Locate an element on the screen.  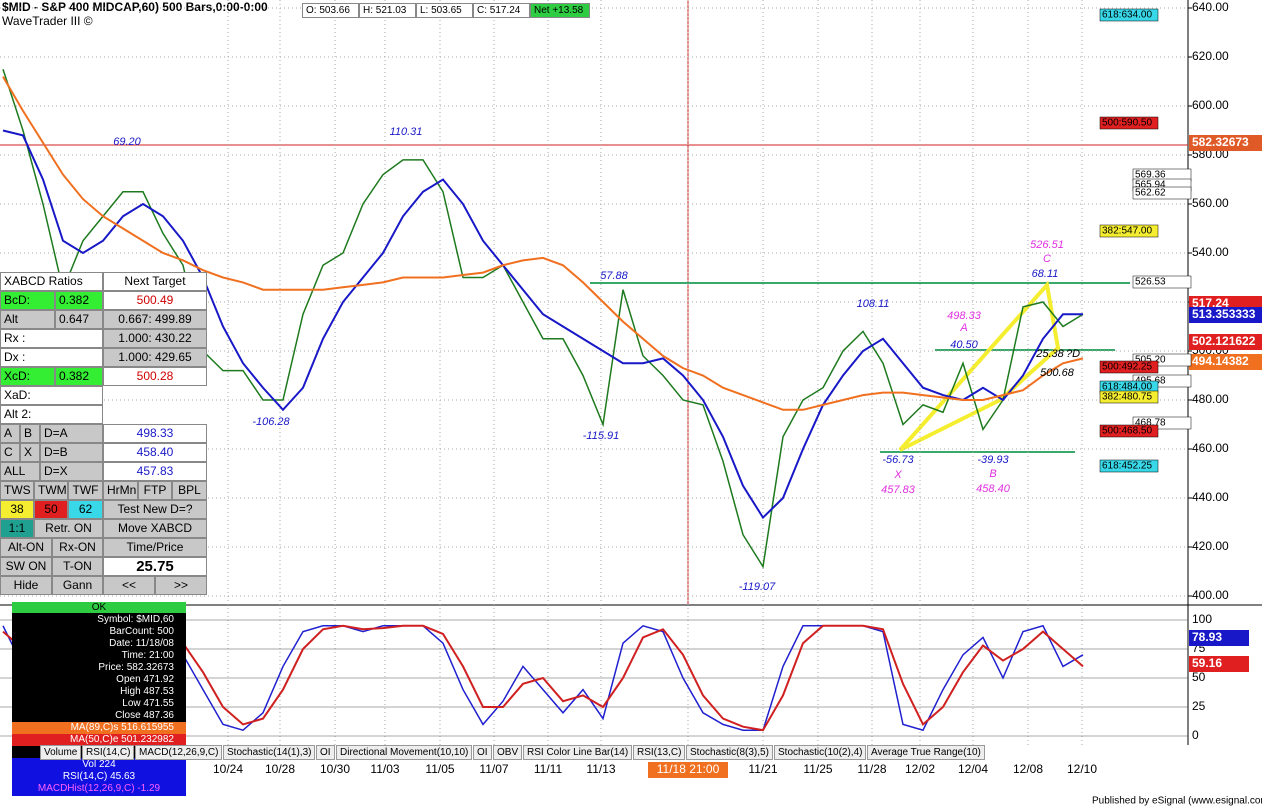
price-label: 517.24 is located at coordinates (1210, 303).